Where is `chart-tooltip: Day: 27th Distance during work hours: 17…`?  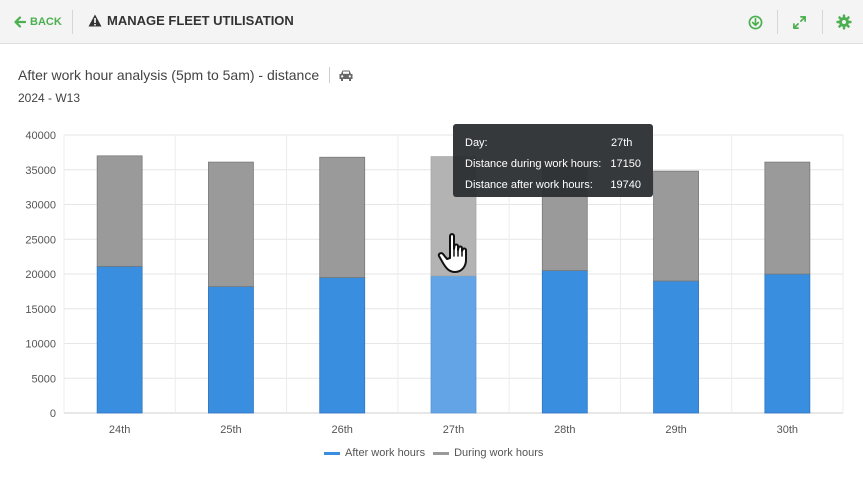 chart-tooltip: Day: 27th Distance during work hours: 17… is located at coordinates (553, 160).